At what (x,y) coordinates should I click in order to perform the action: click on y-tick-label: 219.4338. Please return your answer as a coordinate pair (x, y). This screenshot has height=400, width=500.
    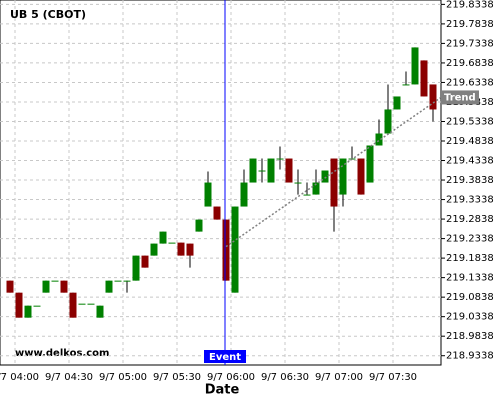
    Looking at the image, I should click on (470, 161).